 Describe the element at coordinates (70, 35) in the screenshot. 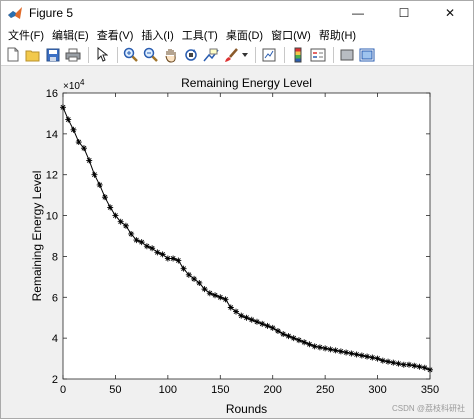

I see `menu-edit: 编辑(E)` at that location.